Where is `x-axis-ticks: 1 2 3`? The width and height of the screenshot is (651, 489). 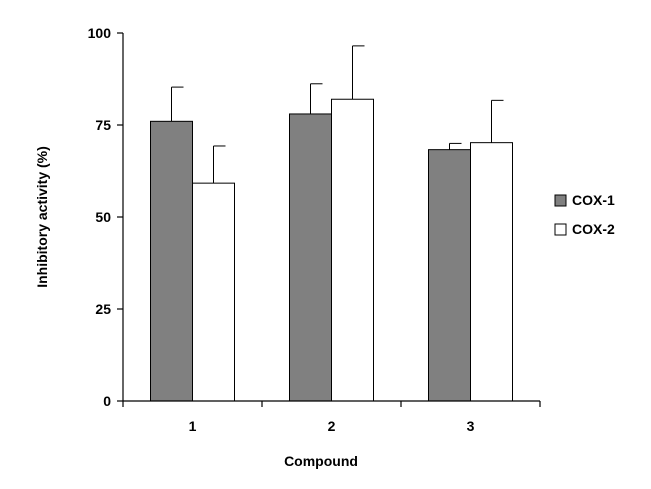
x-axis-ticks: 1 2 3 is located at coordinates (331, 417).